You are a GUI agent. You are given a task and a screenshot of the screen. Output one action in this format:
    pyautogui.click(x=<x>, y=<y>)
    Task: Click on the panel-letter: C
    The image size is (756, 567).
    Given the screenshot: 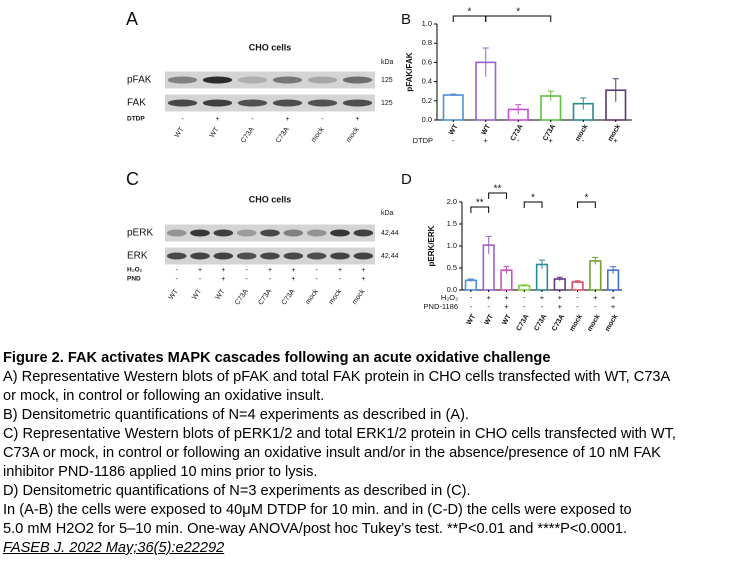 What is the action you would take?
    pyautogui.click(x=132, y=179)
    